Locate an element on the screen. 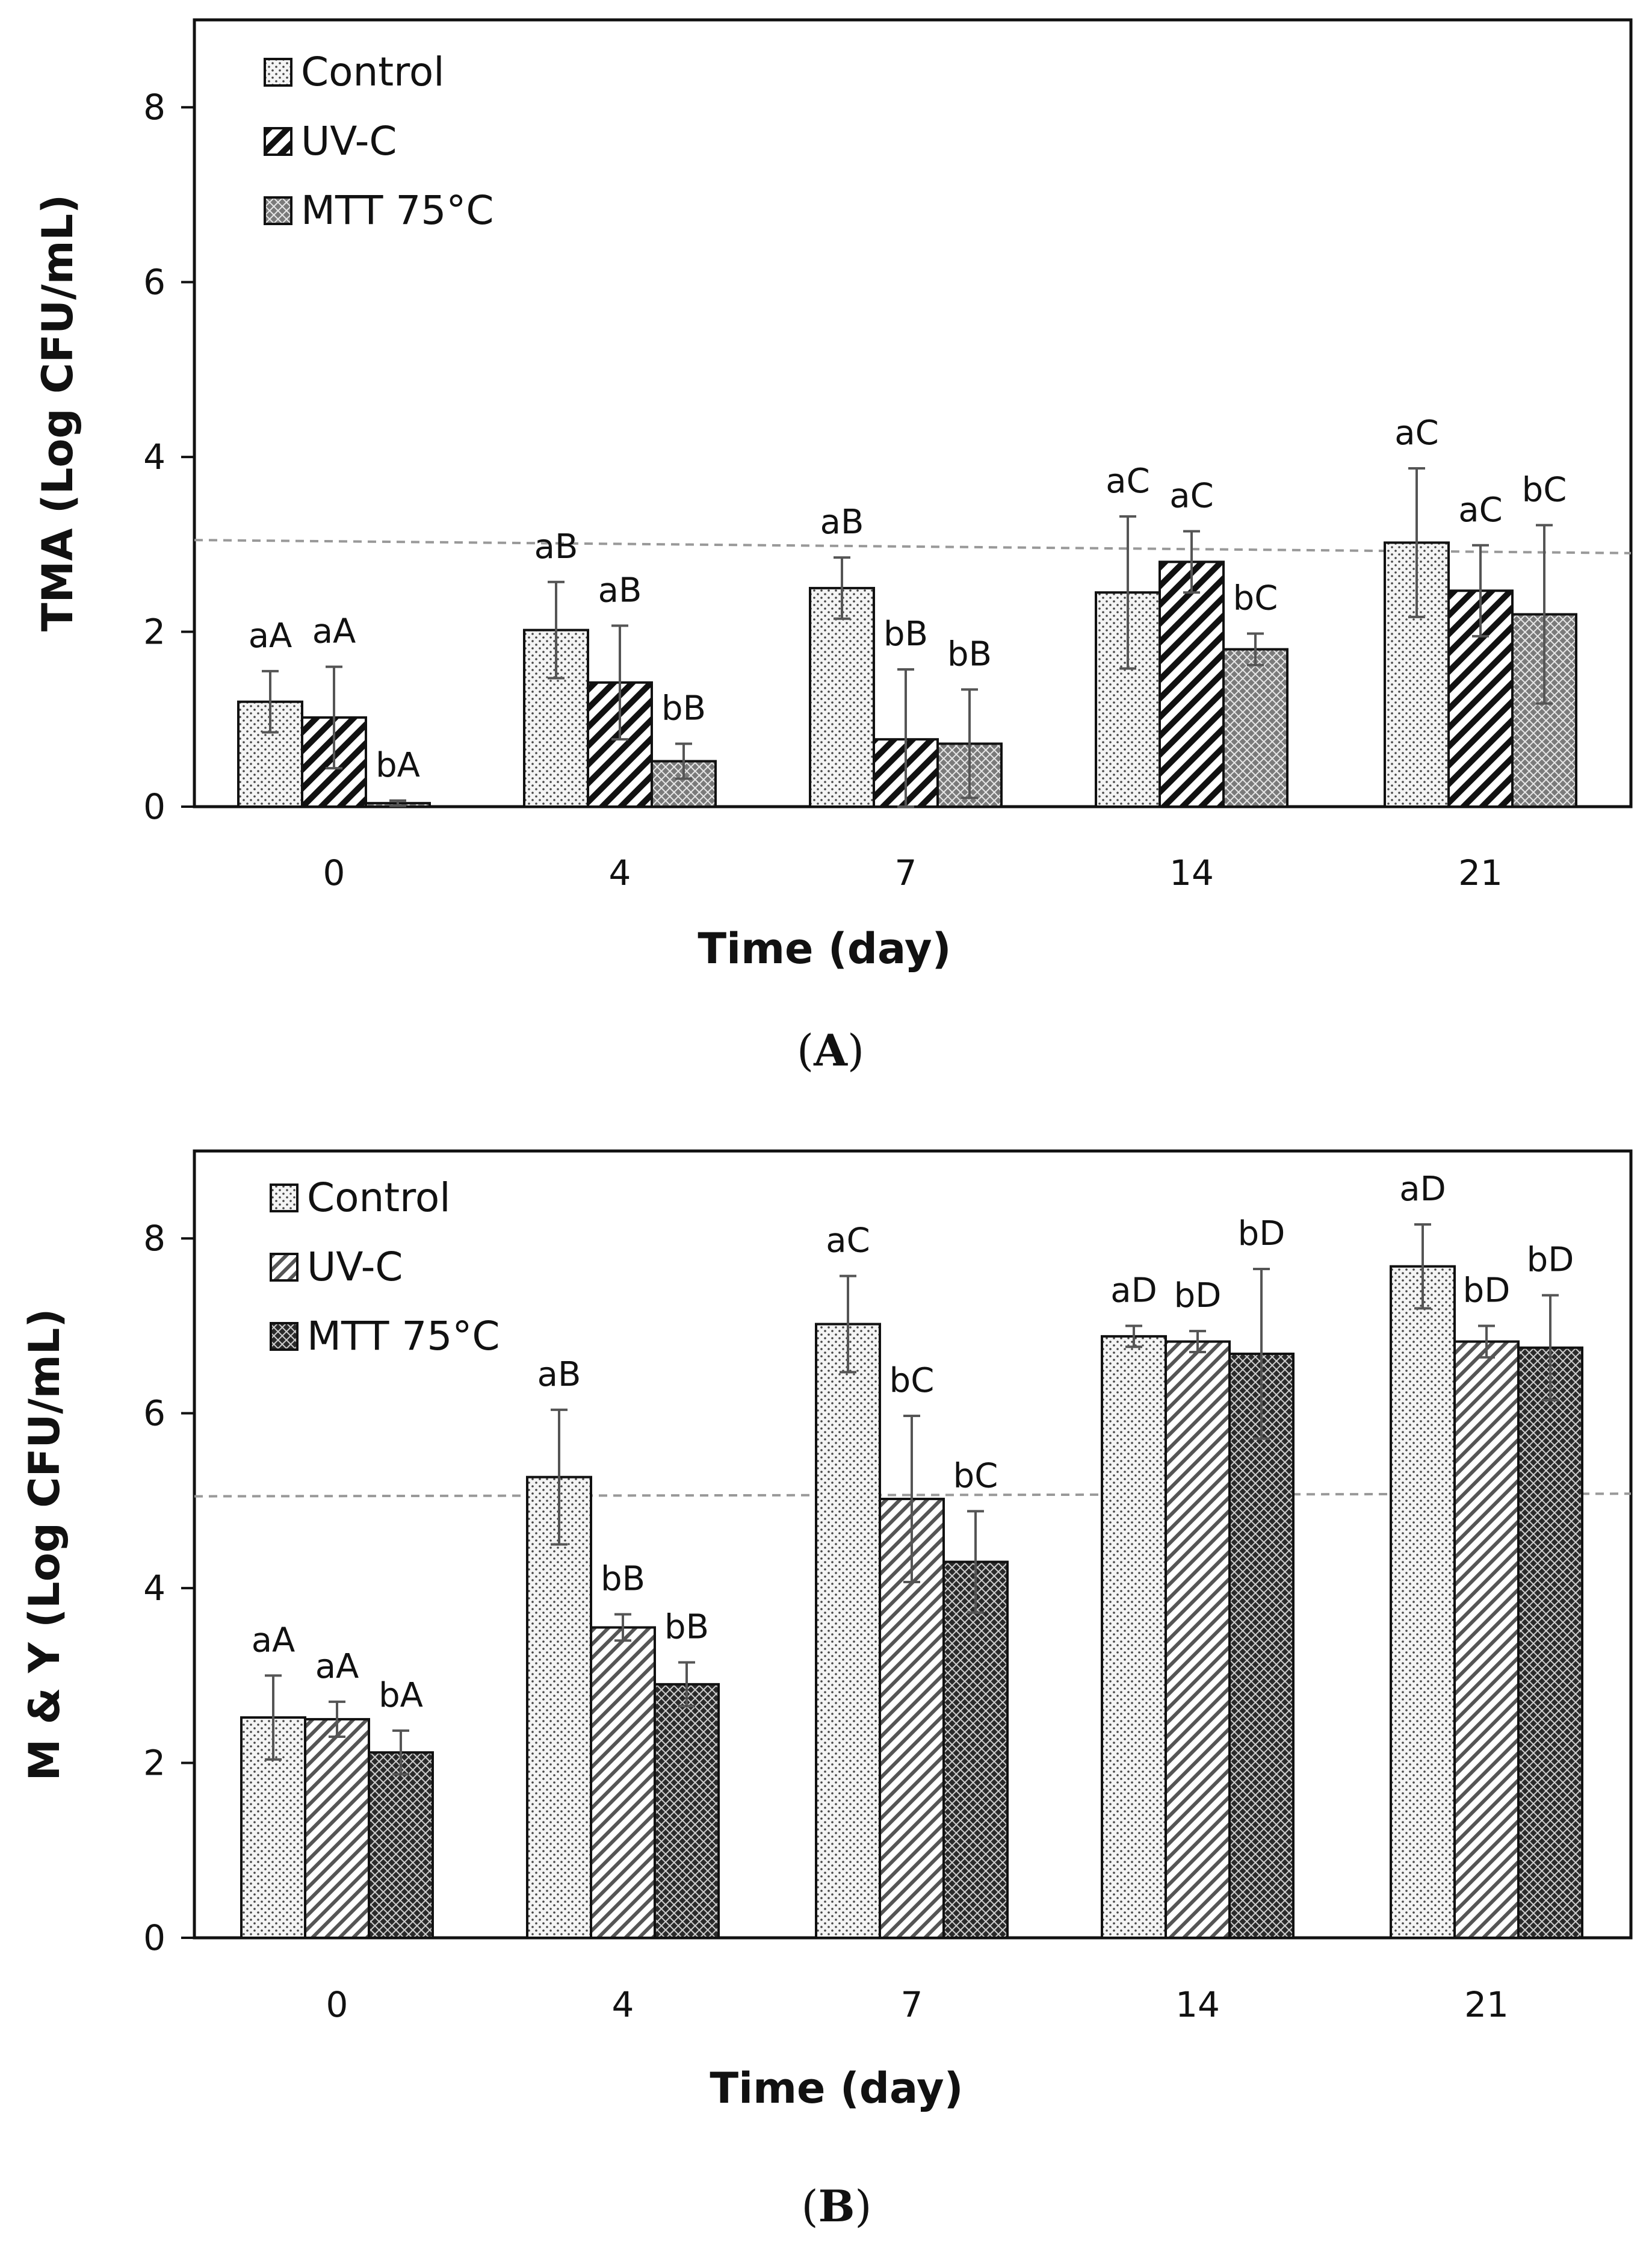  y-axis-title: TMA (Log CFU/mL) is located at coordinates (57, 412).